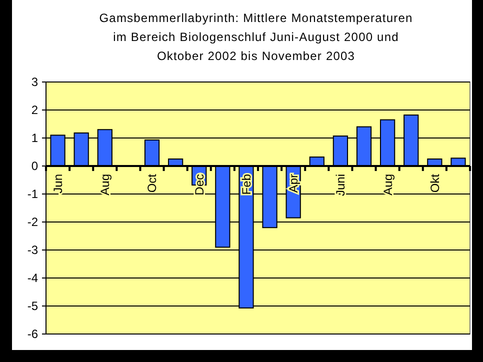  Describe the element at coordinates (435, 183) in the screenshot. I see `x-tick-label: Okt` at that location.